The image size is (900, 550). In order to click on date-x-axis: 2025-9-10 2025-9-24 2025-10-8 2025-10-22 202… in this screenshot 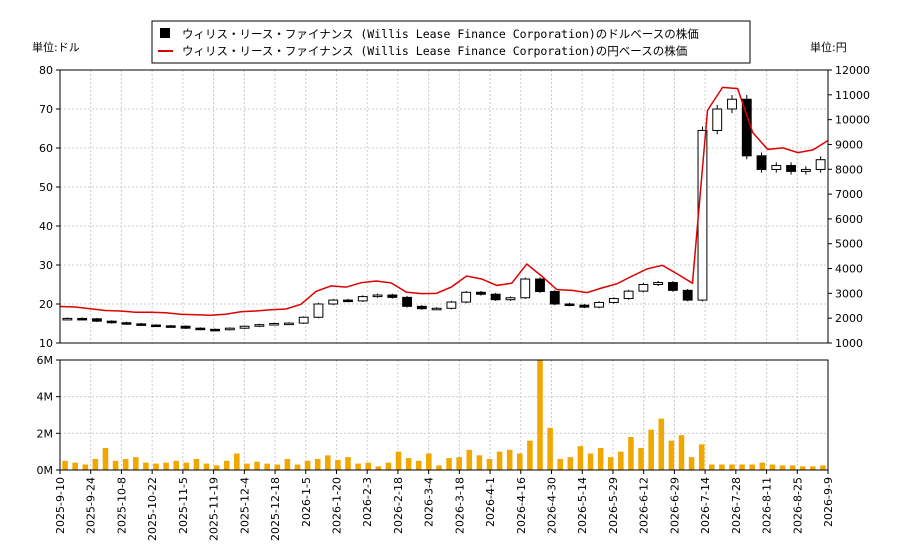, I will do `click(444, 505)`.